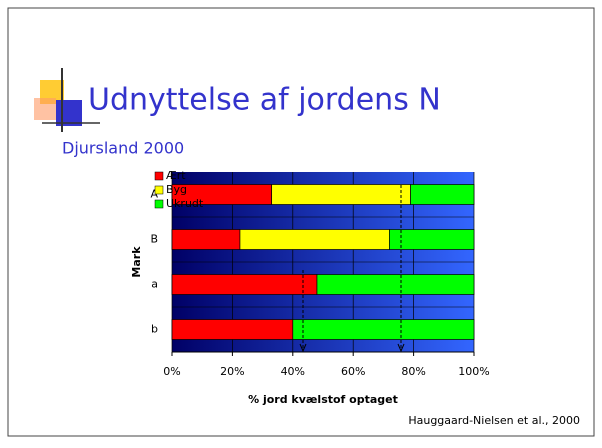 Image resolution: width=602 pixels, height=448 pixels. Describe the element at coordinates (293, 371) in the screenshot. I see `x-tick-label: 40%` at that location.